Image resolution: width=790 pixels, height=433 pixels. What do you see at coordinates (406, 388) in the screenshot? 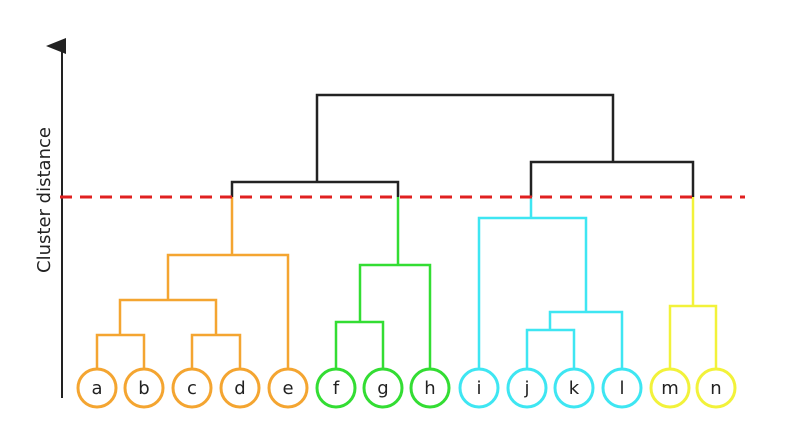
I see `leaves: a b c d e f g h i j k l m n` at bounding box center [406, 388].